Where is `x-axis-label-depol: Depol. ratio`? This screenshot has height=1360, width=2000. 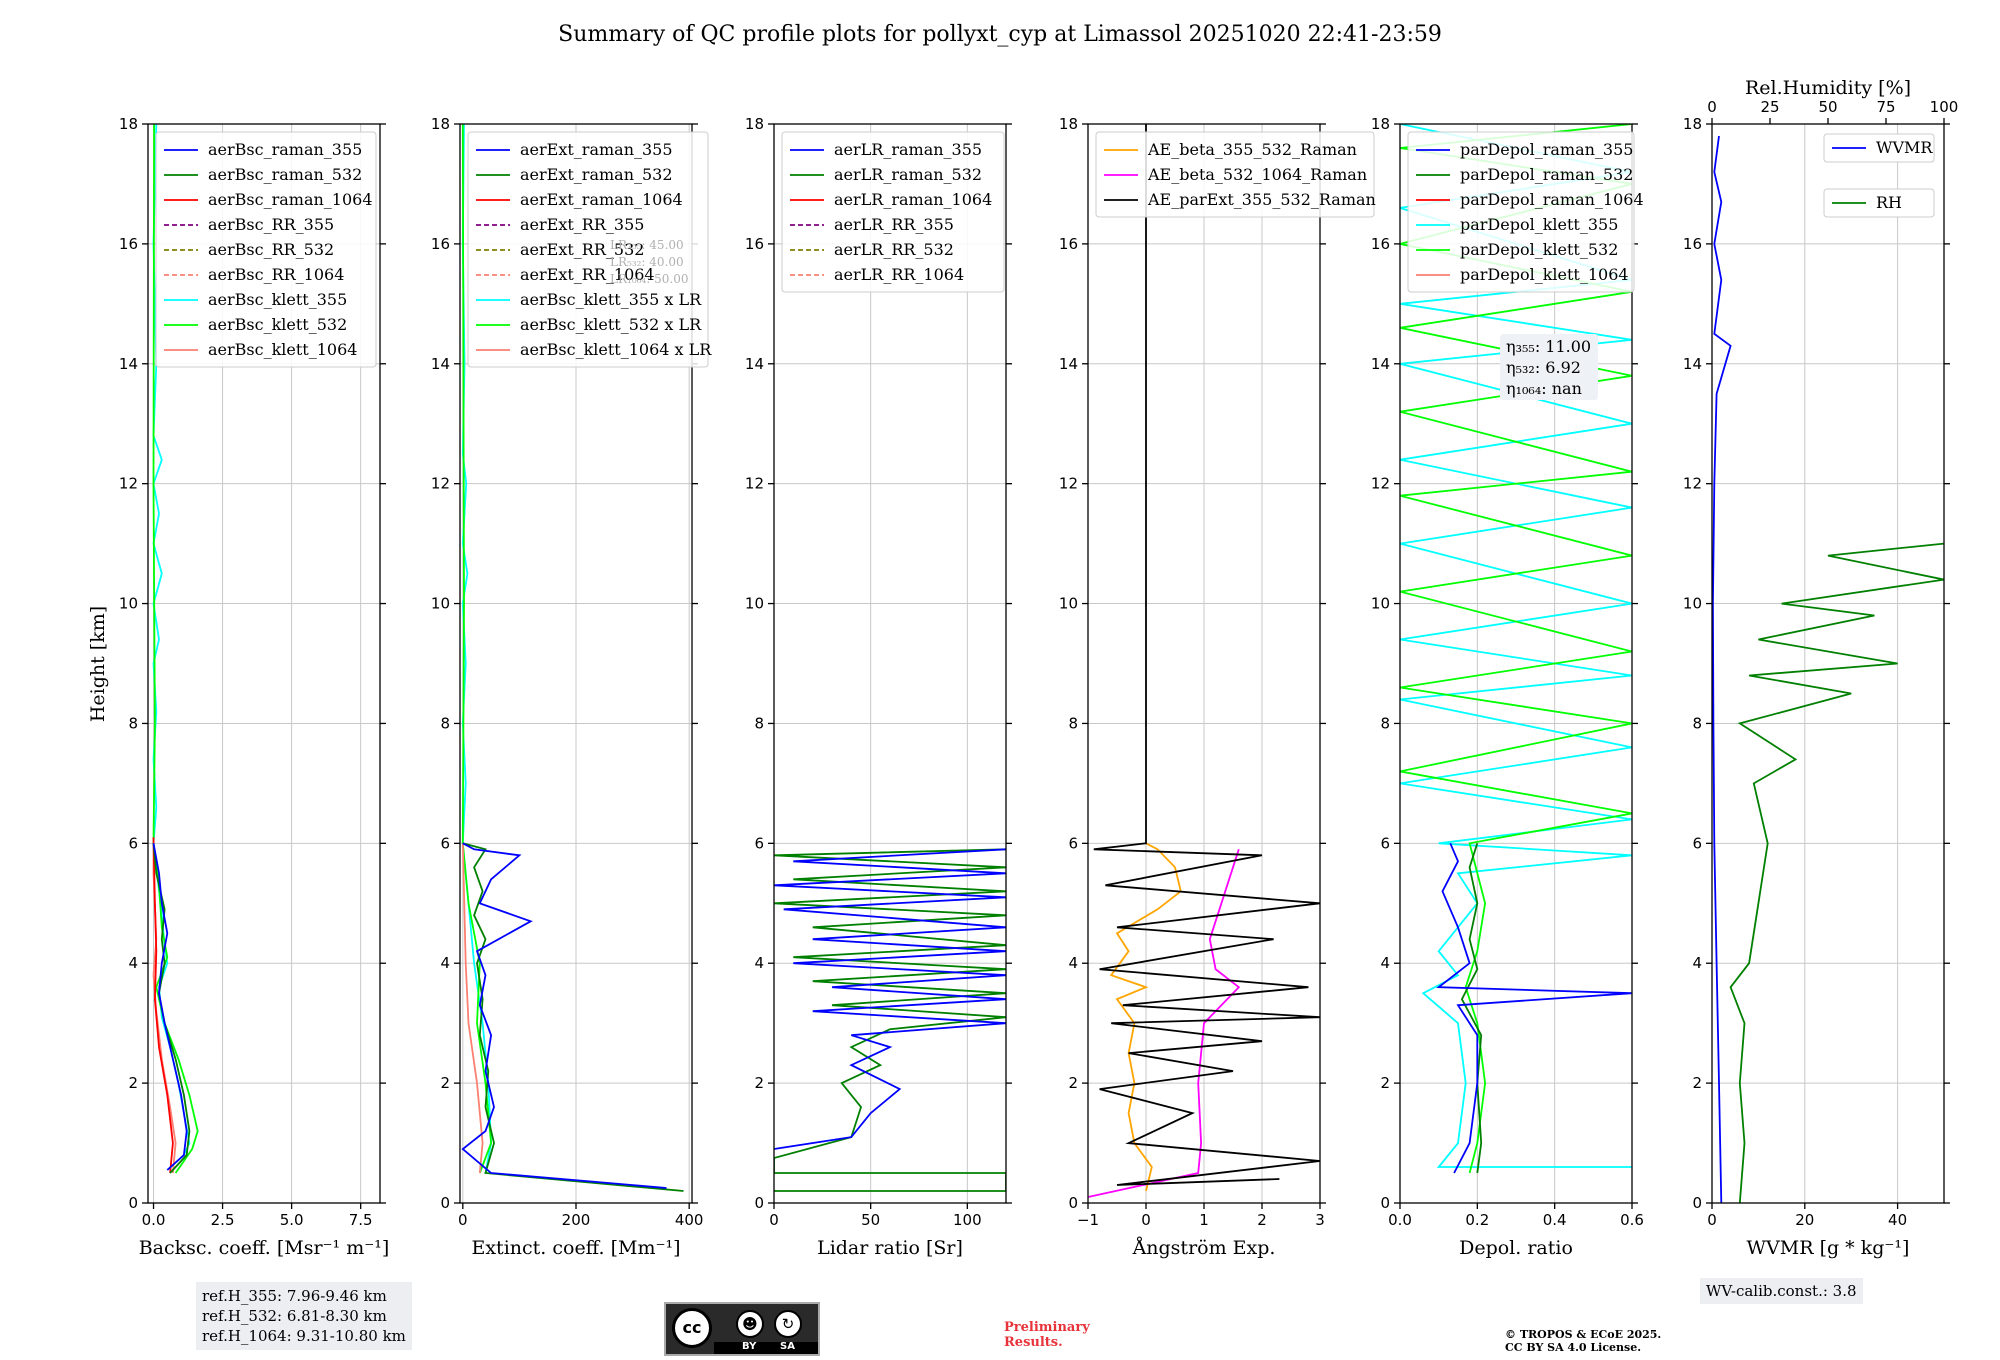
x-axis-label-depol: Depol. ratio is located at coordinates (1516, 1248).